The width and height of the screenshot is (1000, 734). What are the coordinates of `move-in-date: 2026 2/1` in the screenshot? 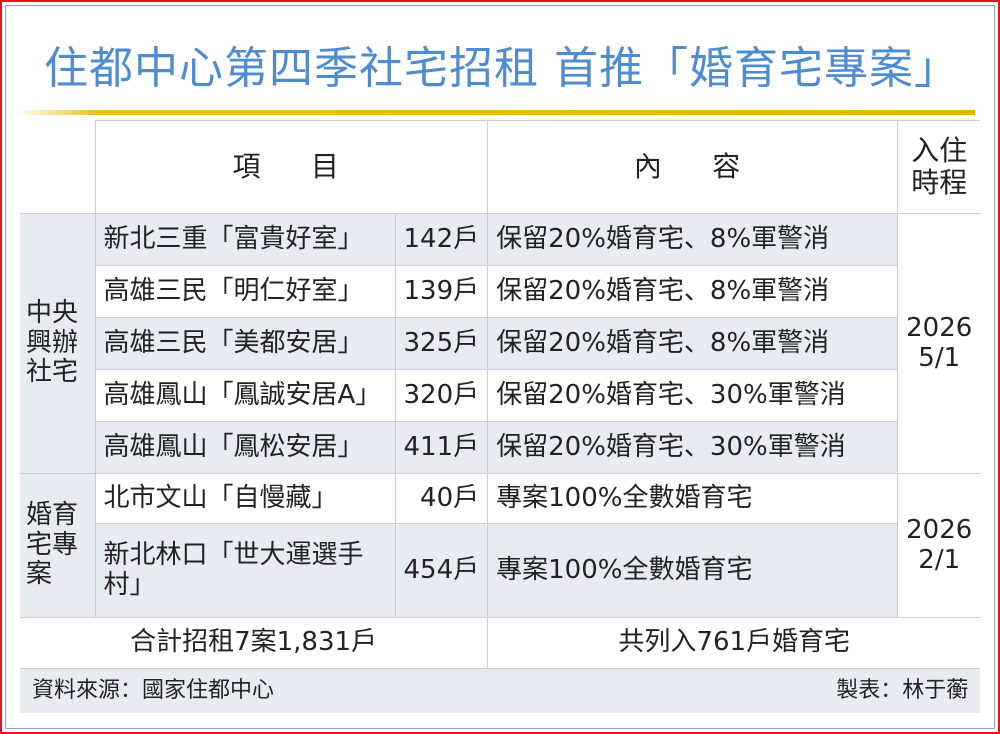 It's located at (939, 545).